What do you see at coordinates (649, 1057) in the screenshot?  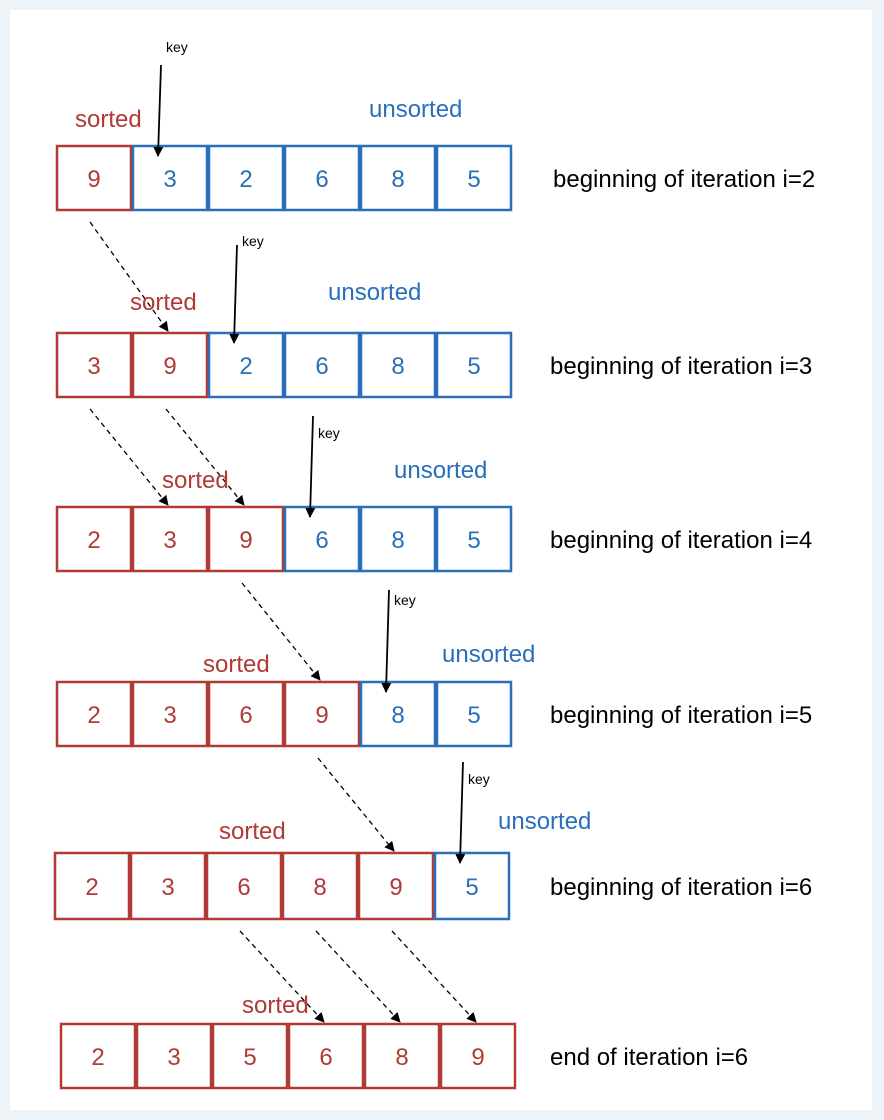 I see `iteration-caption: end of iteration i=6` at bounding box center [649, 1057].